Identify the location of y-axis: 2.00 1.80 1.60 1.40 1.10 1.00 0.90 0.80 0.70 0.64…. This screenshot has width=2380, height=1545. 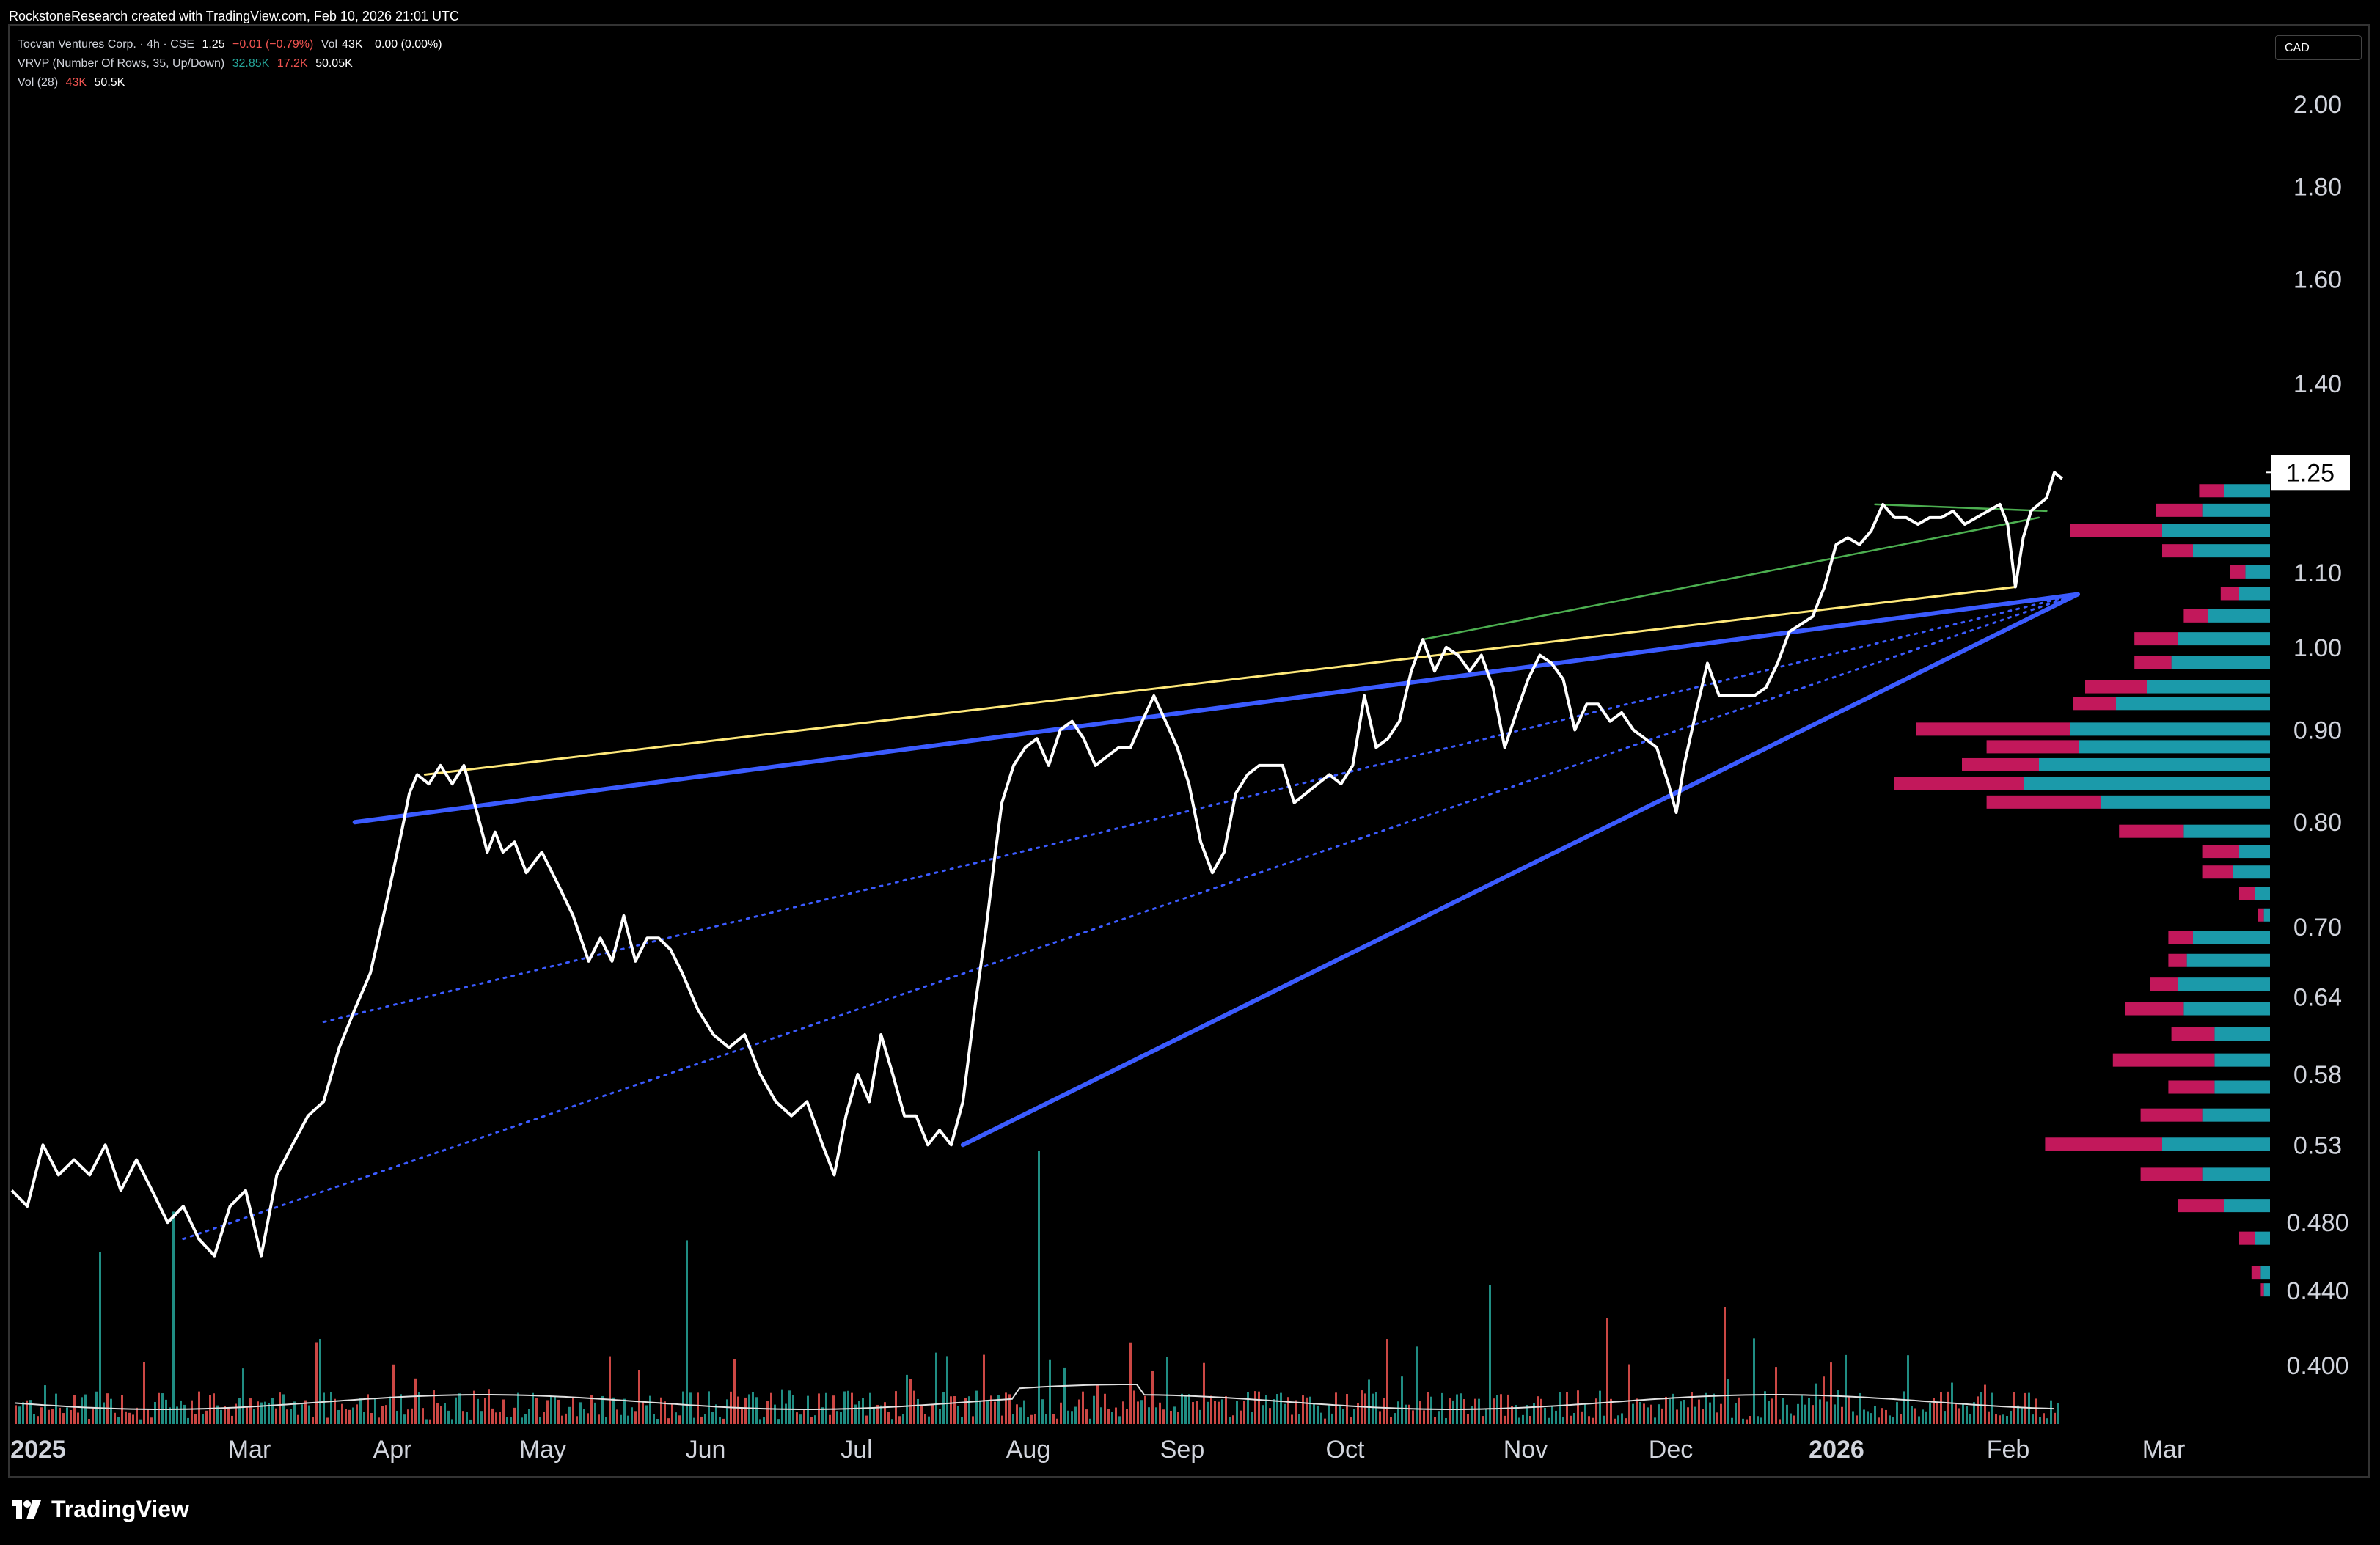
(2308, 735).